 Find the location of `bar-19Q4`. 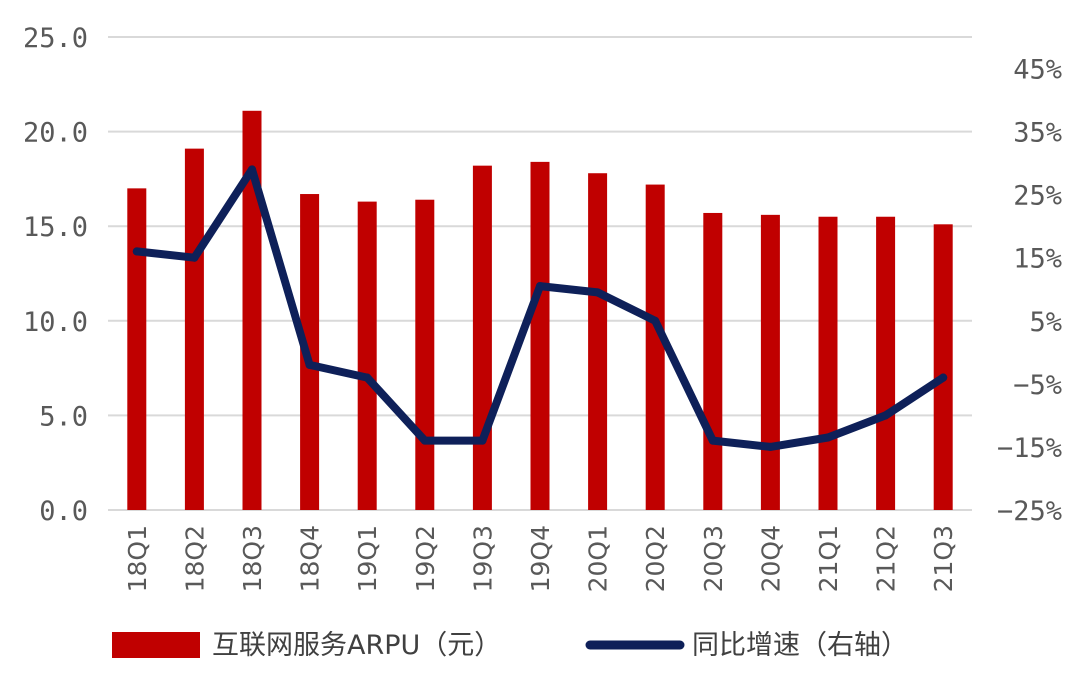

bar-19Q4 is located at coordinates (540, 335).